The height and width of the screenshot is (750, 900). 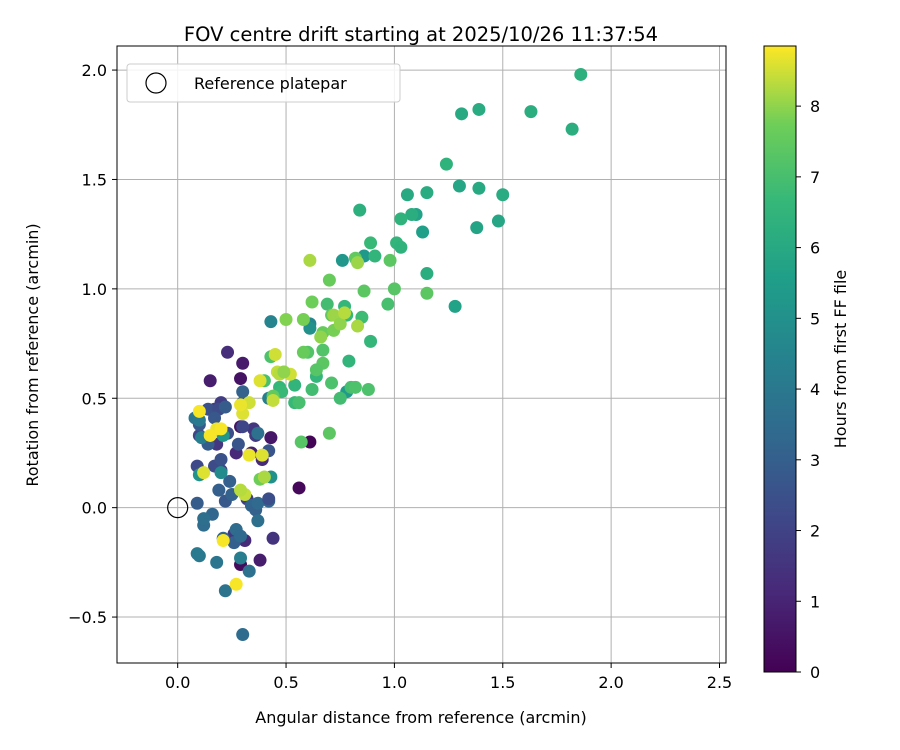 What do you see at coordinates (840, 359) in the screenshot?
I see `colorbar-label: Hours from first FF file` at bounding box center [840, 359].